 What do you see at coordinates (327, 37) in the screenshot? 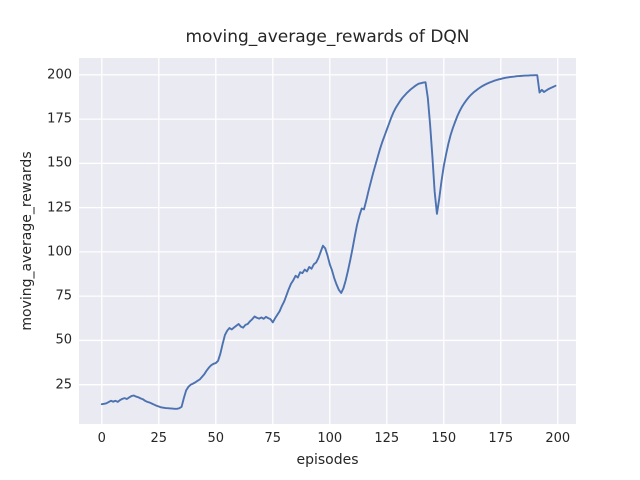
I see `chart-title: moving_average_rewards of DQN` at bounding box center [327, 37].